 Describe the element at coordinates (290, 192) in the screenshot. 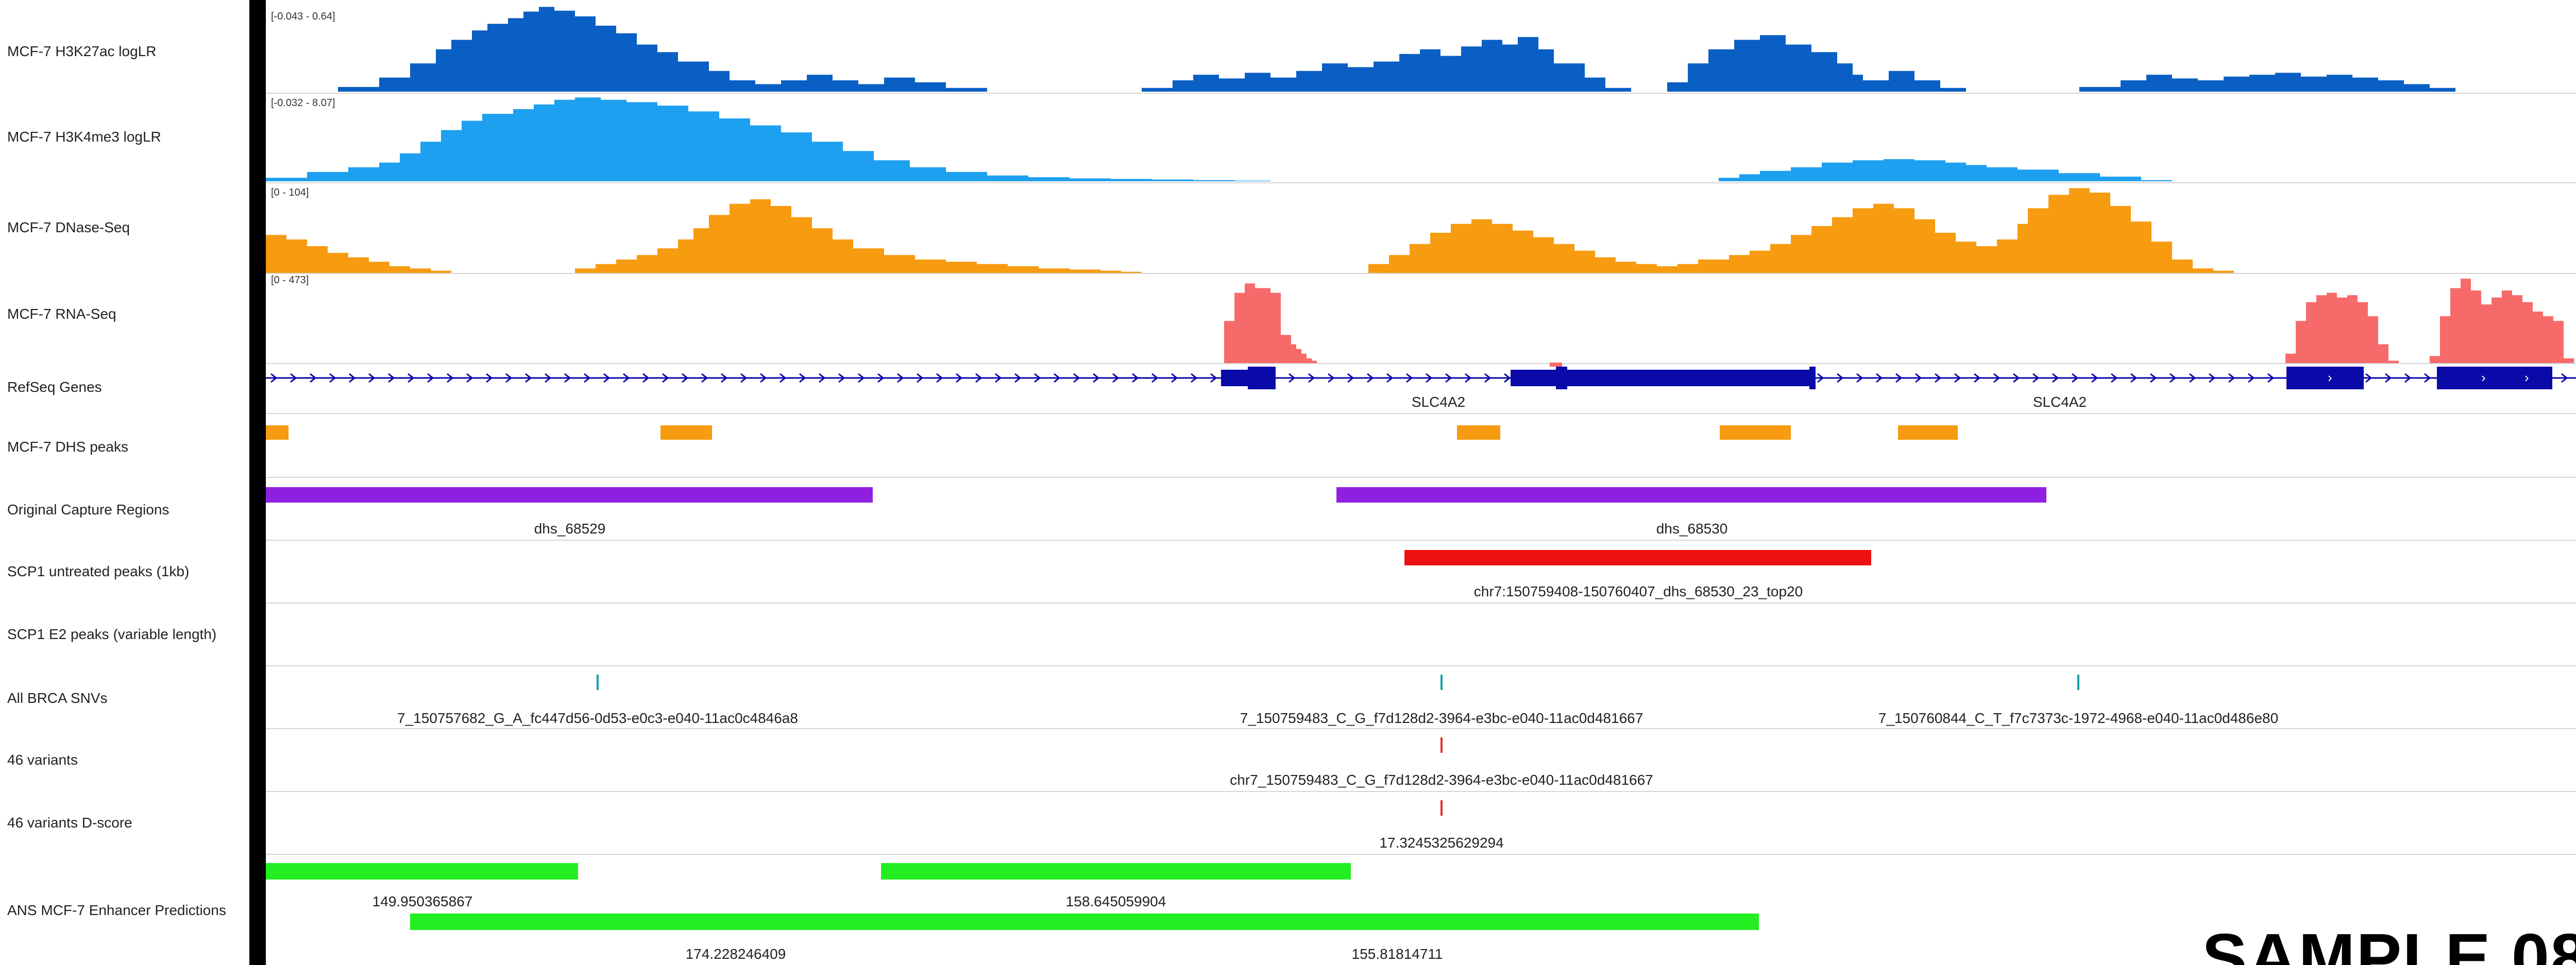

I see `range-dnase: [0 - 104]` at that location.